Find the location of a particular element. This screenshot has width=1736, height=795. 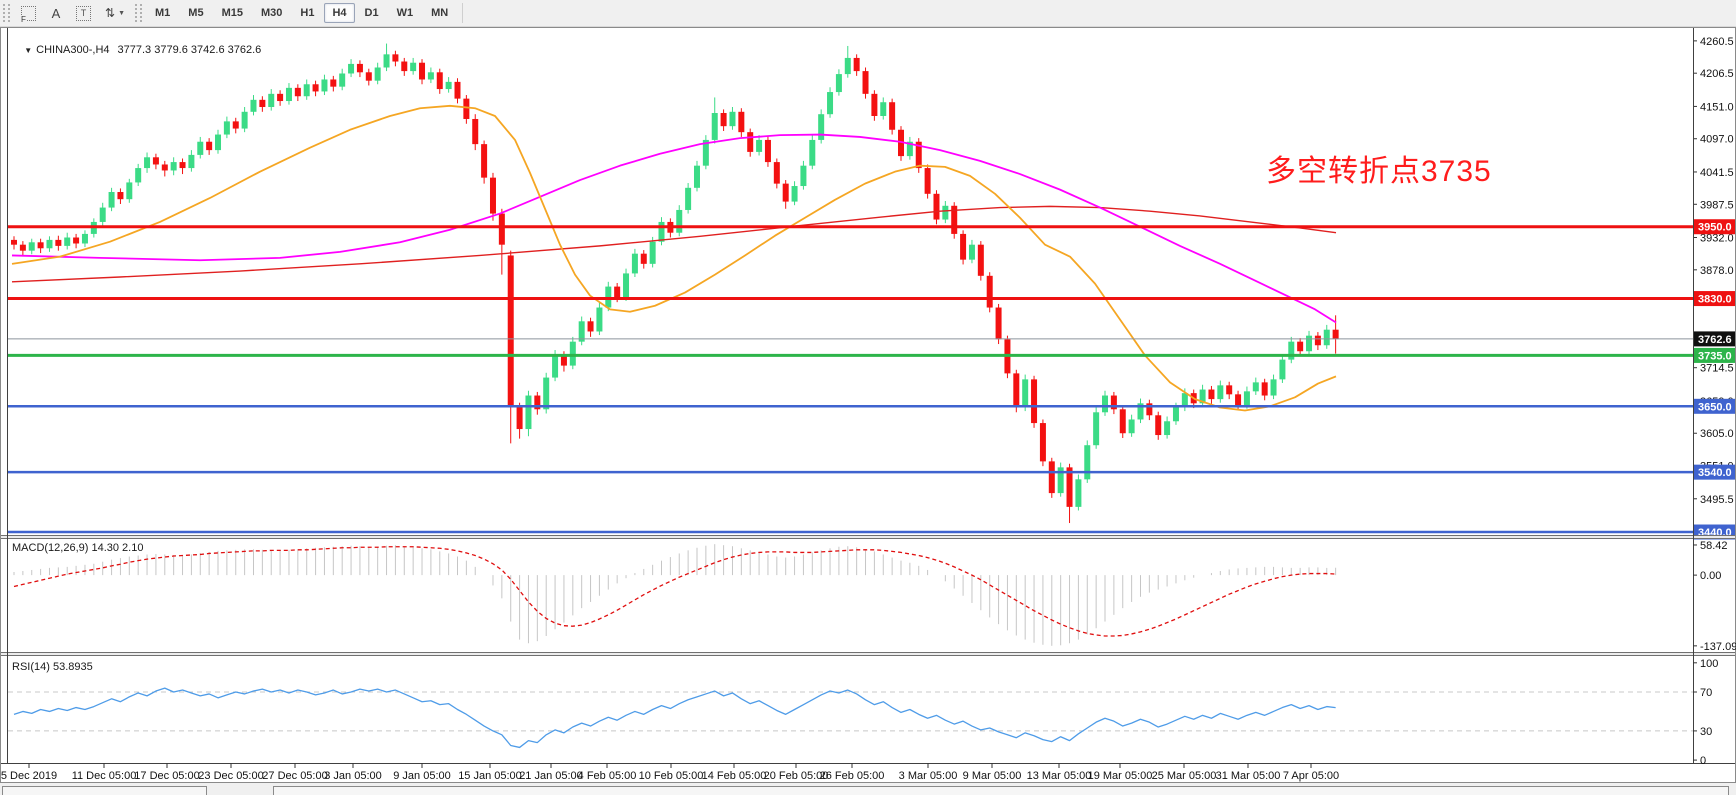

svg-text: 3735.0 is located at coordinates (1715, 356).